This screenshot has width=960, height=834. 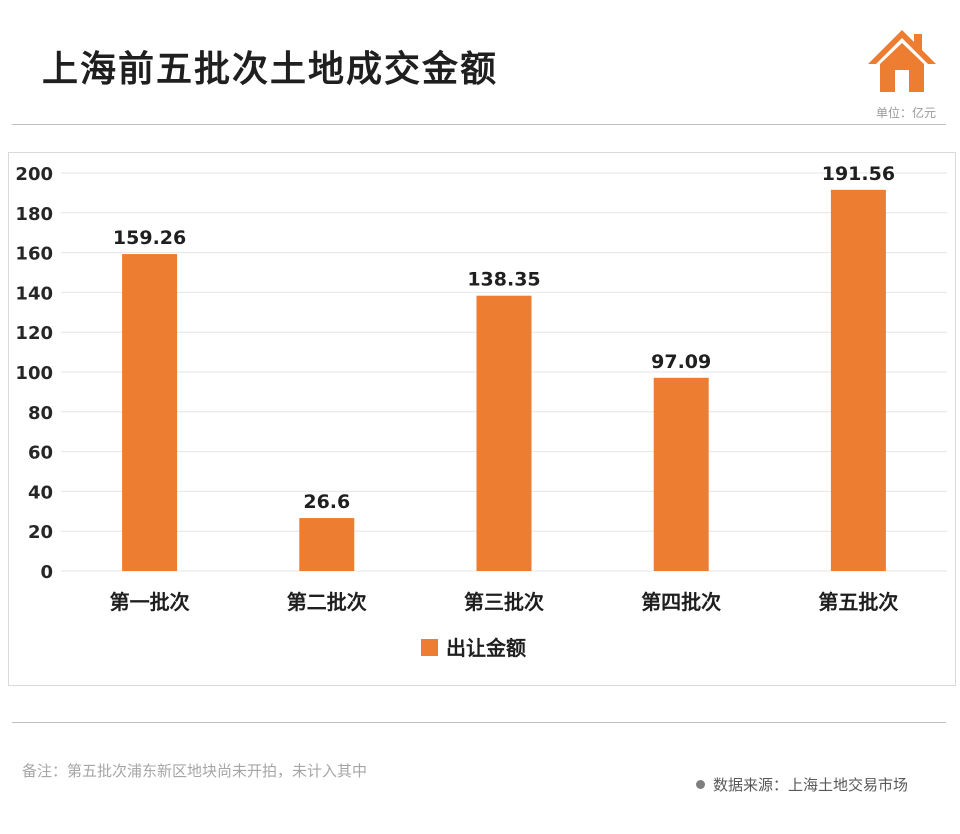 I want to click on data-label: 159.26, so click(x=149, y=238).